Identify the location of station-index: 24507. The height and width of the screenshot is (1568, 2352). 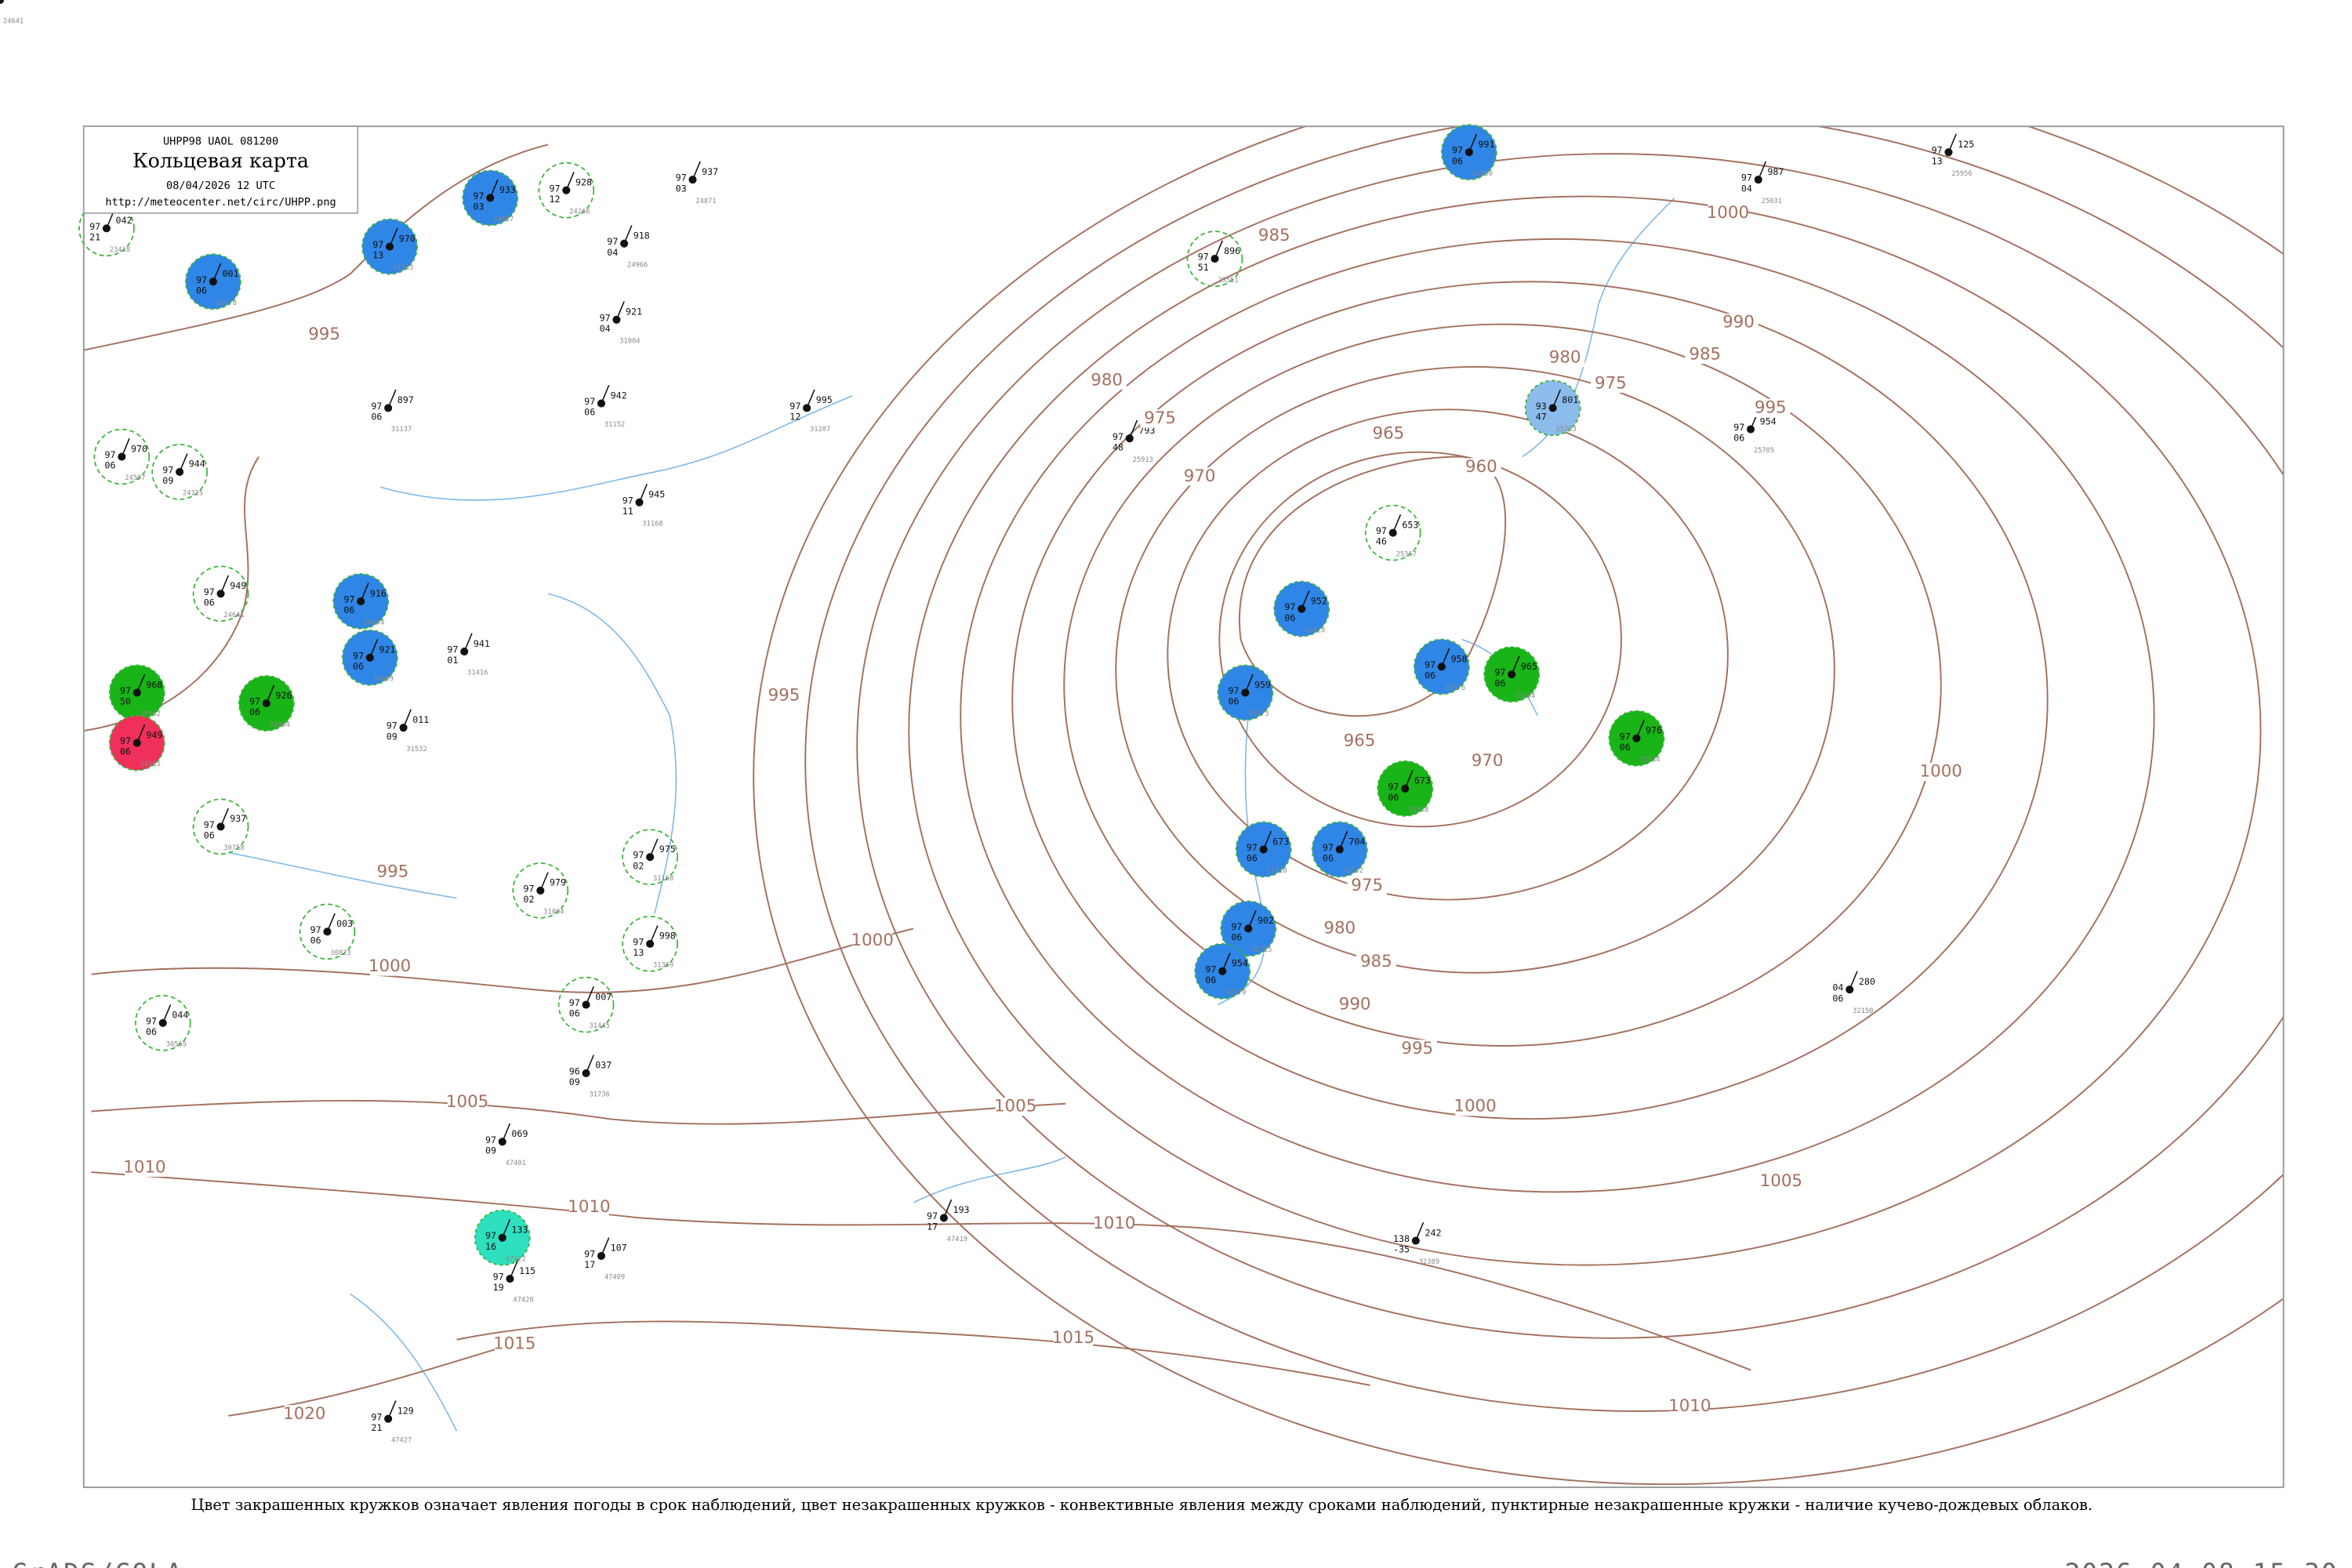
(135, 478).